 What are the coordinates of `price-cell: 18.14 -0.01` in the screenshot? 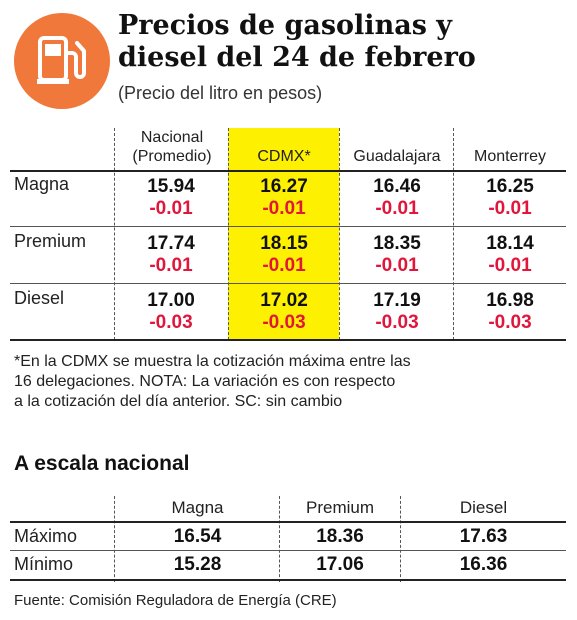 It's located at (510, 255).